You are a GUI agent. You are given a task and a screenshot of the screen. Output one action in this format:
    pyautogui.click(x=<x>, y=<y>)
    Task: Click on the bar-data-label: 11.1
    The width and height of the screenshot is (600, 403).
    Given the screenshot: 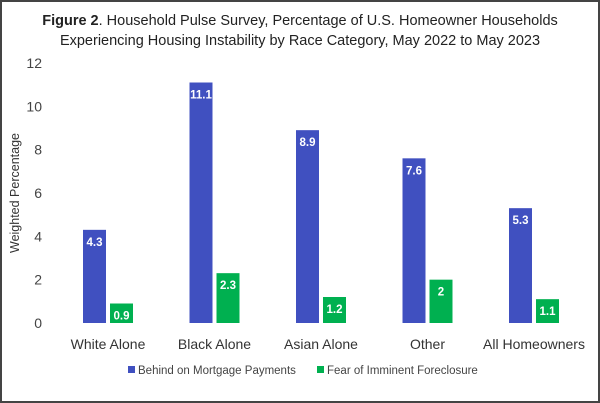 What is the action you would take?
    pyautogui.click(x=201, y=96)
    